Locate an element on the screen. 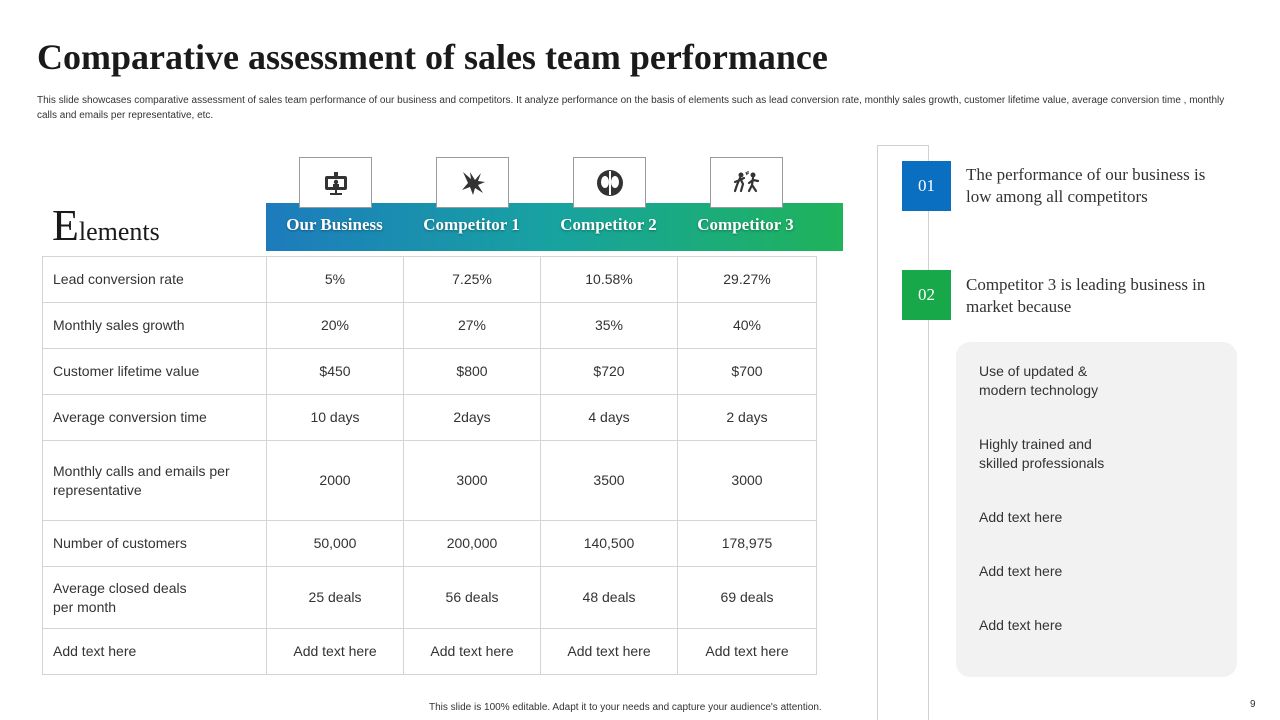  reasons-panel is located at coordinates (1096, 509).